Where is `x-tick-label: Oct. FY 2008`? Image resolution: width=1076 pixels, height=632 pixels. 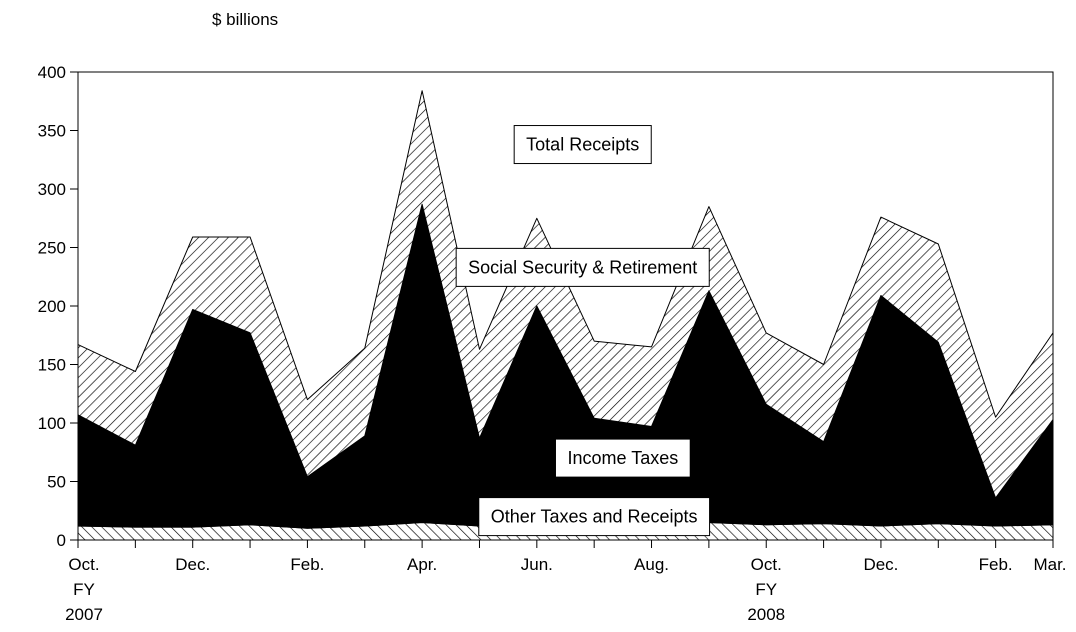 x-tick-label: Oct. FY 2008 is located at coordinates (766, 589).